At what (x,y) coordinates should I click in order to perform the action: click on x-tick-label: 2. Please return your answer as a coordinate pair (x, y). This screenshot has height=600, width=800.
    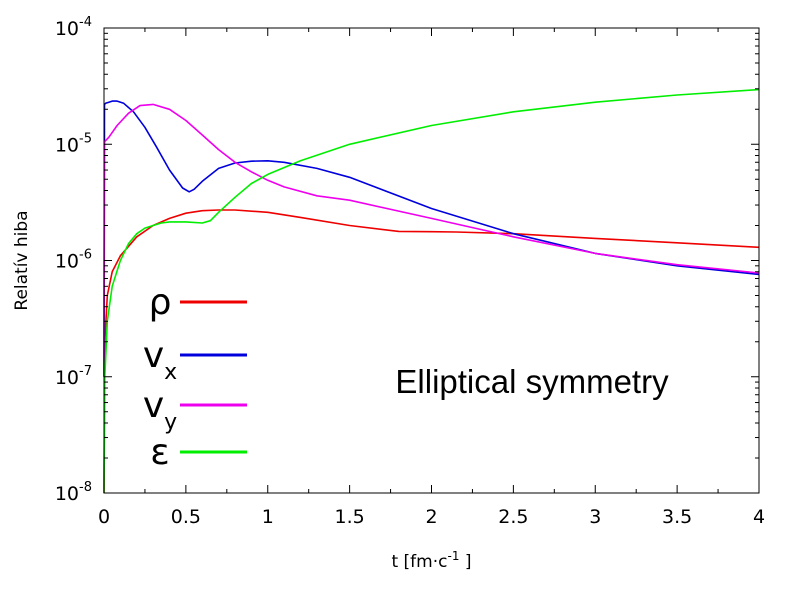
    Looking at the image, I should click on (431, 517).